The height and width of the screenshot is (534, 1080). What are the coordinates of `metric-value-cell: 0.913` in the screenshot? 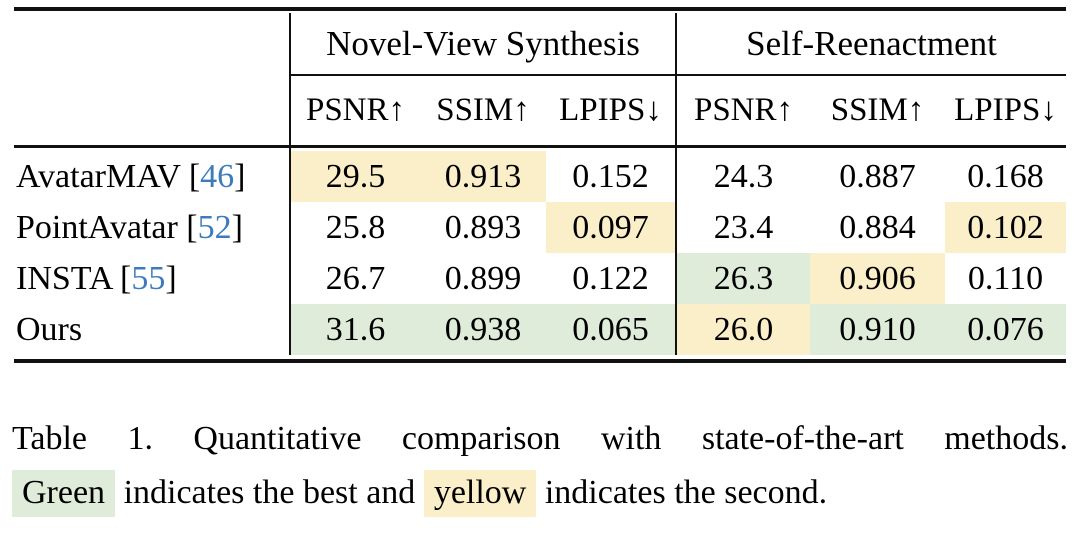 It's located at (483, 176).